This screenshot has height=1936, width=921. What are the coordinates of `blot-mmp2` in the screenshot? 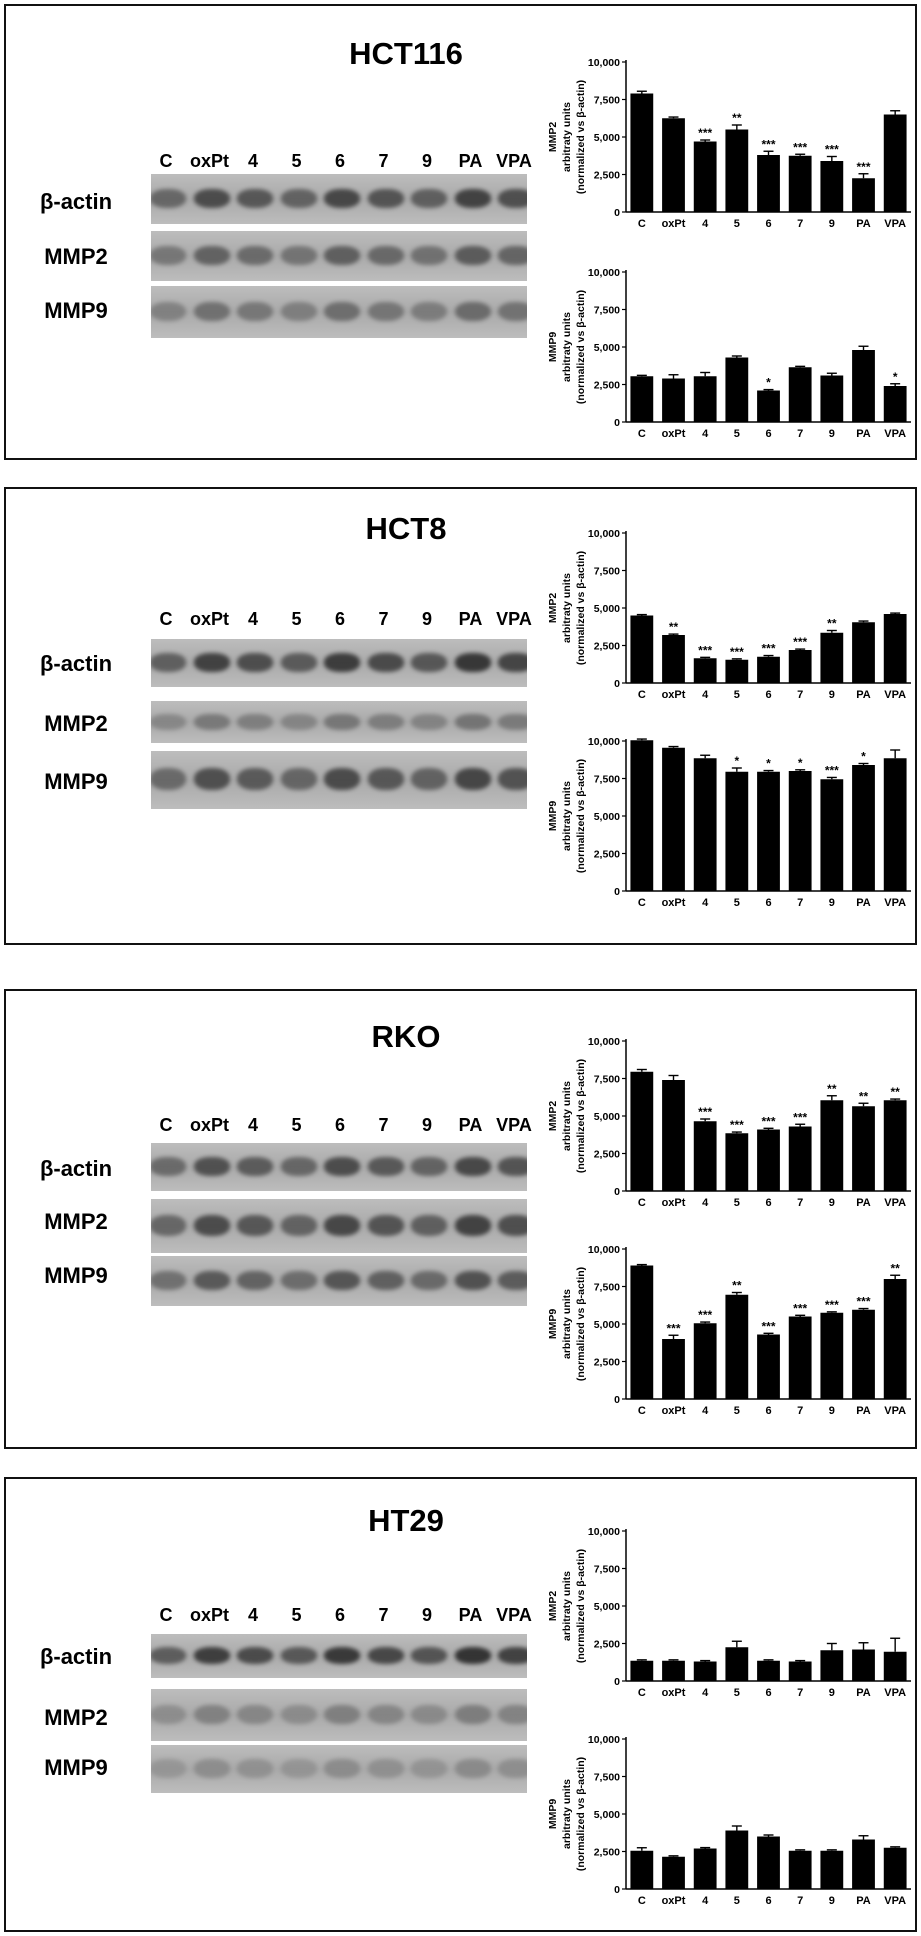 It's located at (339, 1226).